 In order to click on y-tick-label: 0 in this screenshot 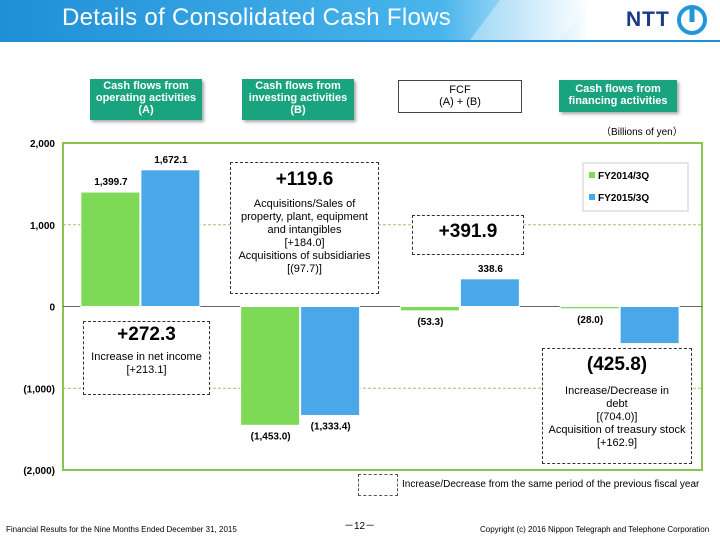, I will do `click(52, 308)`.